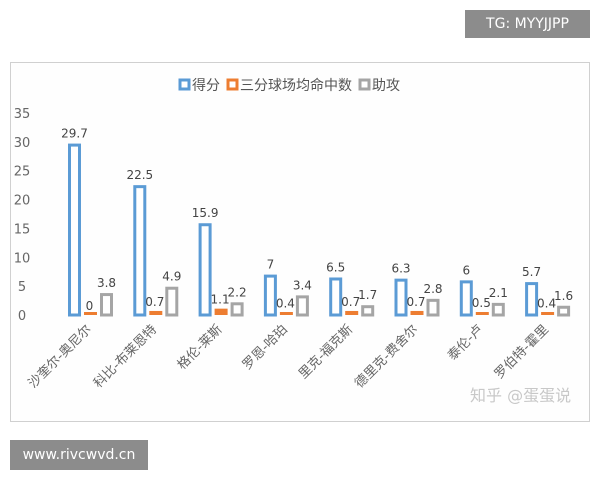 The width and height of the screenshot is (600, 480). I want to click on x-tick-label: 罗伯特-霍里, so click(522, 352).